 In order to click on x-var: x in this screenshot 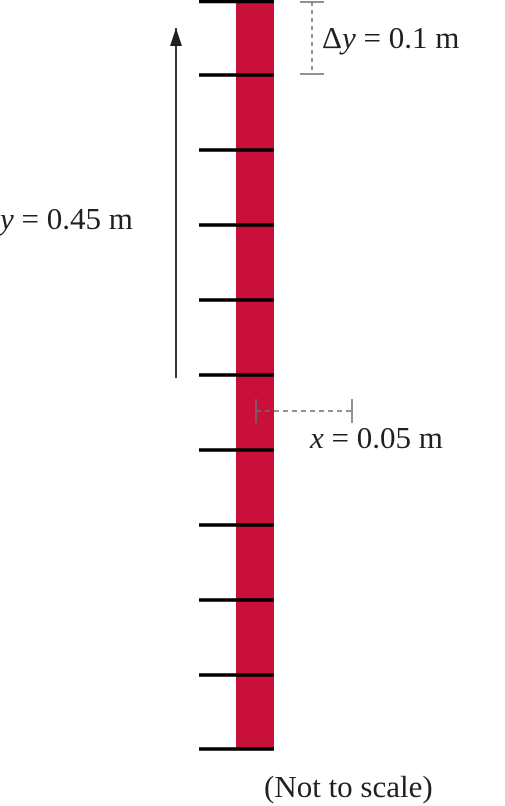, I will do `click(316, 437)`.